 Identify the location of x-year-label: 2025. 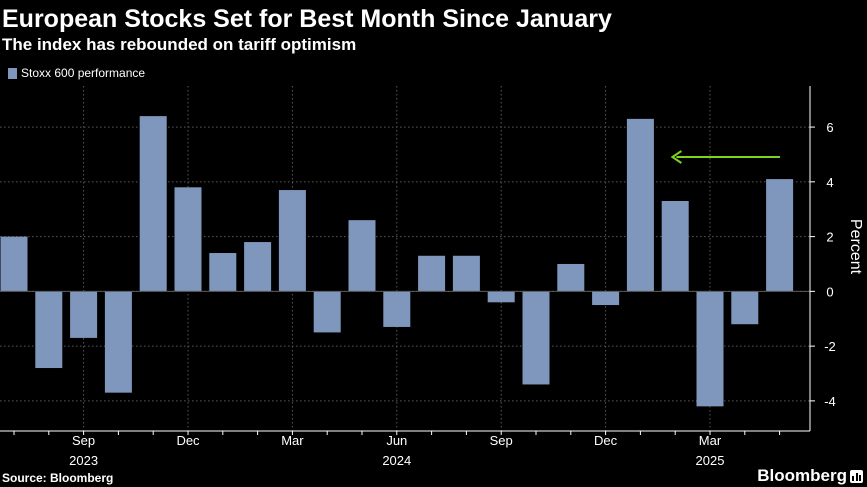
(710, 460).